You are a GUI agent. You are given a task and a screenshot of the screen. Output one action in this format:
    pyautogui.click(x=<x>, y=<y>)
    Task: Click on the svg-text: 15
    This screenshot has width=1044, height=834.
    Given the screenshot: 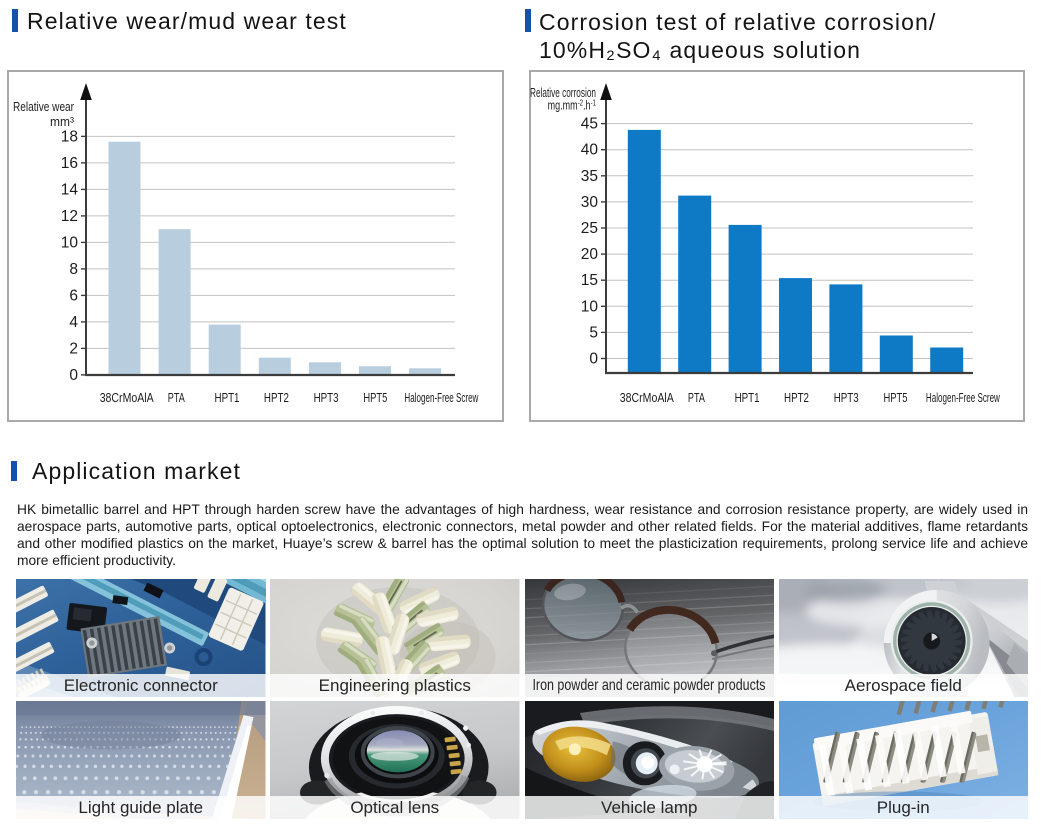 What is the action you would take?
    pyautogui.click(x=589, y=280)
    